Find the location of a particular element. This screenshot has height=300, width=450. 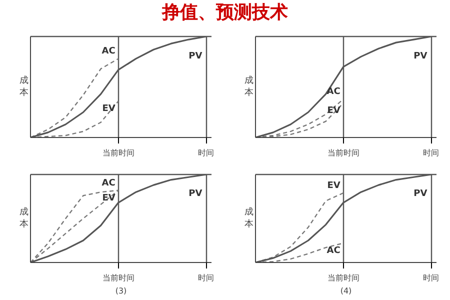

text: (4) is located at coordinates (346, 291).